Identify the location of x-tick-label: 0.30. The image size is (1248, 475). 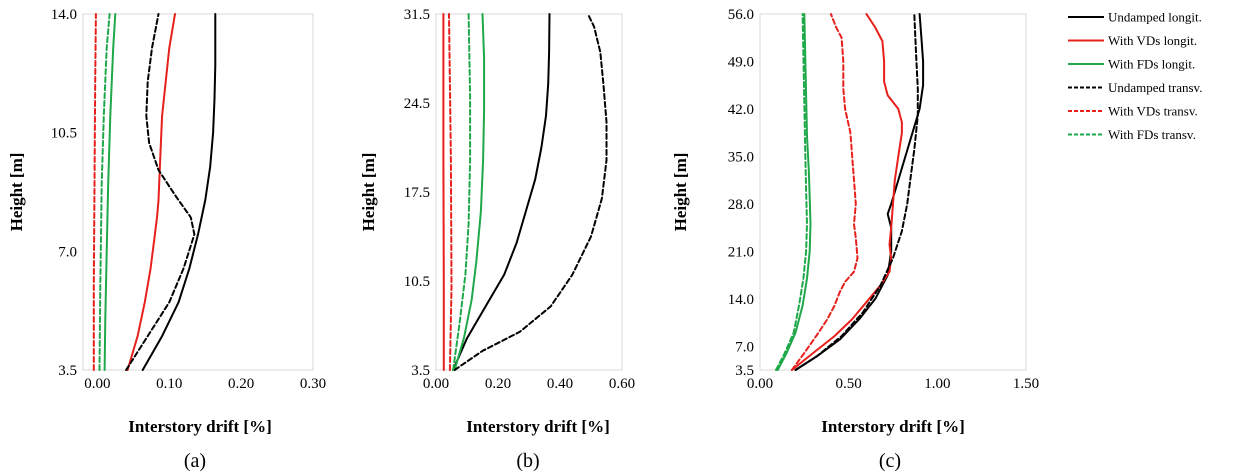
(313, 384).